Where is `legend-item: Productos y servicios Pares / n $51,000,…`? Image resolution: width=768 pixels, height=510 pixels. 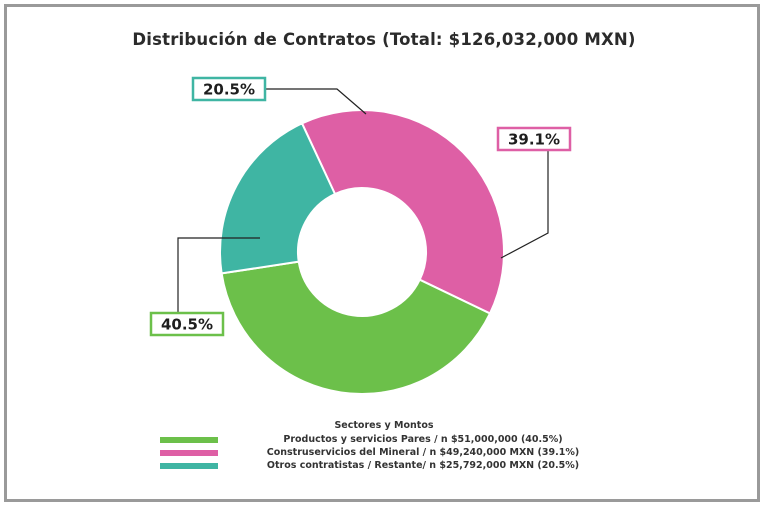
legend-item: Productos y servicios Pares / n $51,000,… is located at coordinates (390, 439).